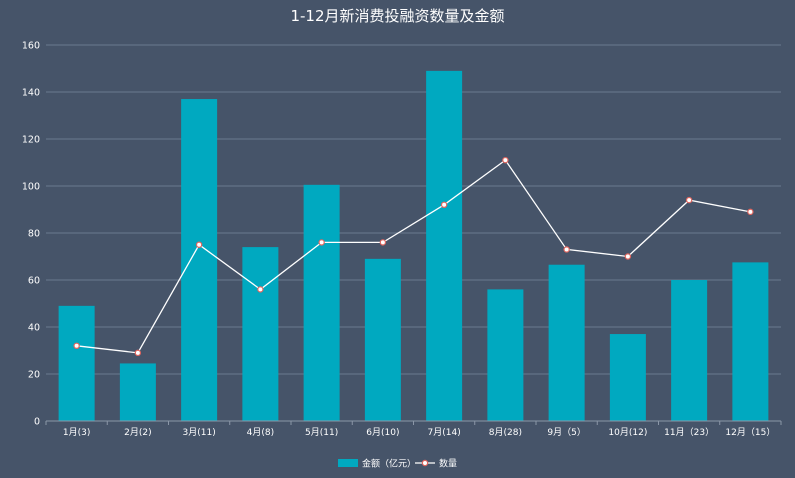  Describe the element at coordinates (689, 432) in the screenshot. I see `x-tick-label: 11月（23）` at that location.